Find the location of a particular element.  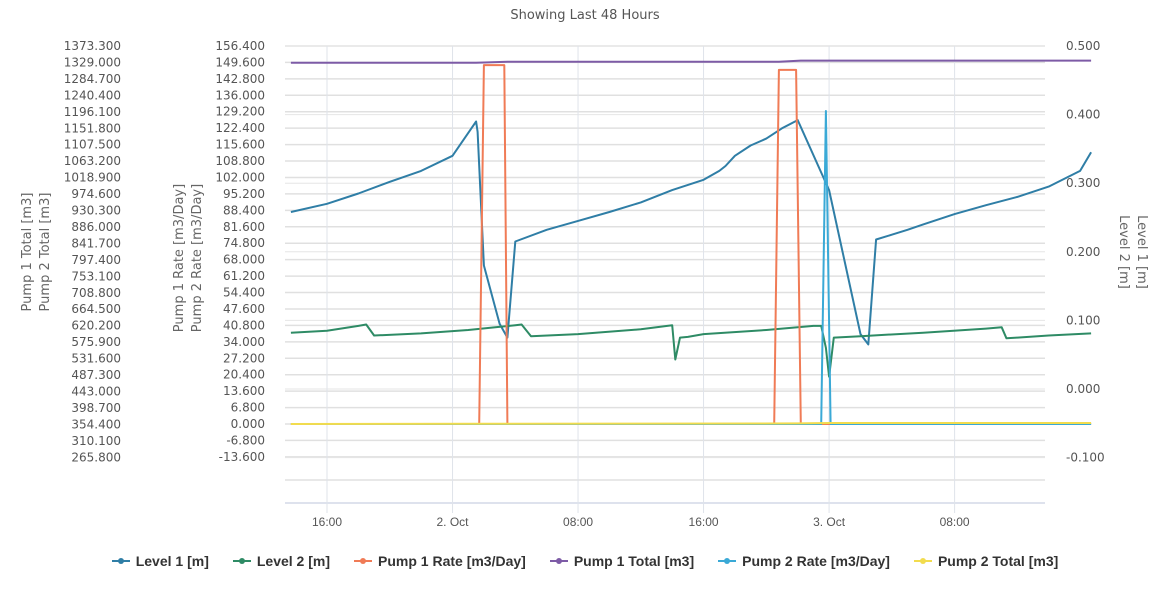

y-tick-label: 974.600 is located at coordinates (96, 194).